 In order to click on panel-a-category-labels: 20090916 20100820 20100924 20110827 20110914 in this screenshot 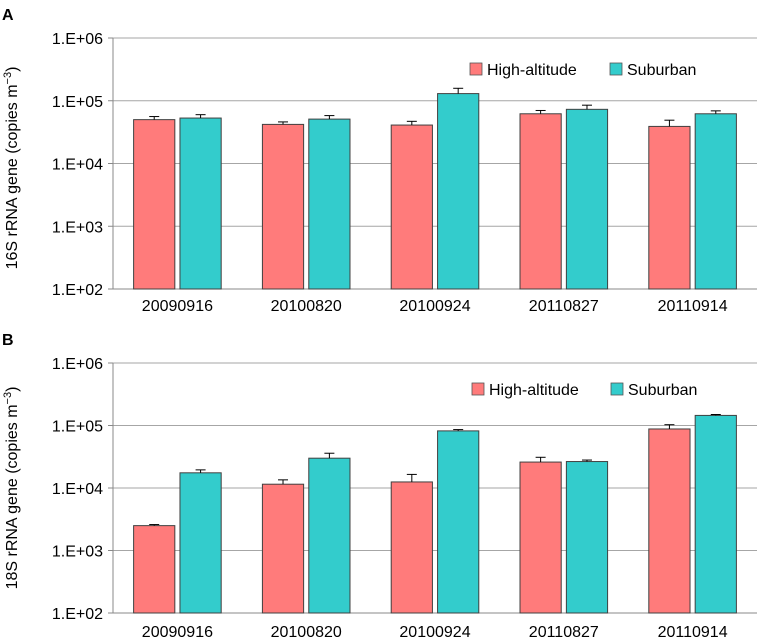, I will do `click(435, 306)`.